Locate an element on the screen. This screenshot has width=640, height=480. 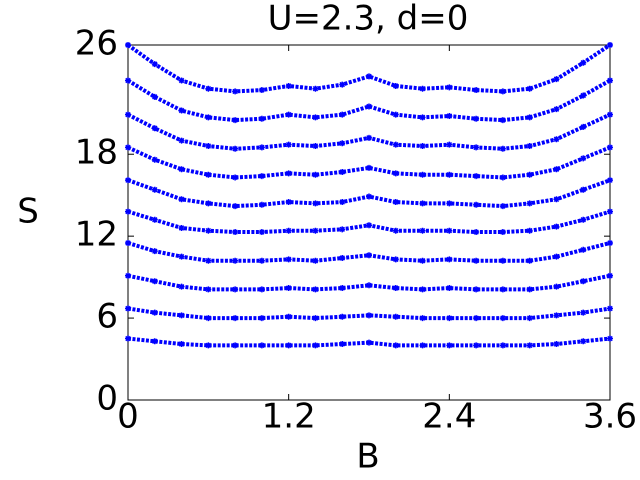
y-tick-label: 12 is located at coordinates (96, 235).